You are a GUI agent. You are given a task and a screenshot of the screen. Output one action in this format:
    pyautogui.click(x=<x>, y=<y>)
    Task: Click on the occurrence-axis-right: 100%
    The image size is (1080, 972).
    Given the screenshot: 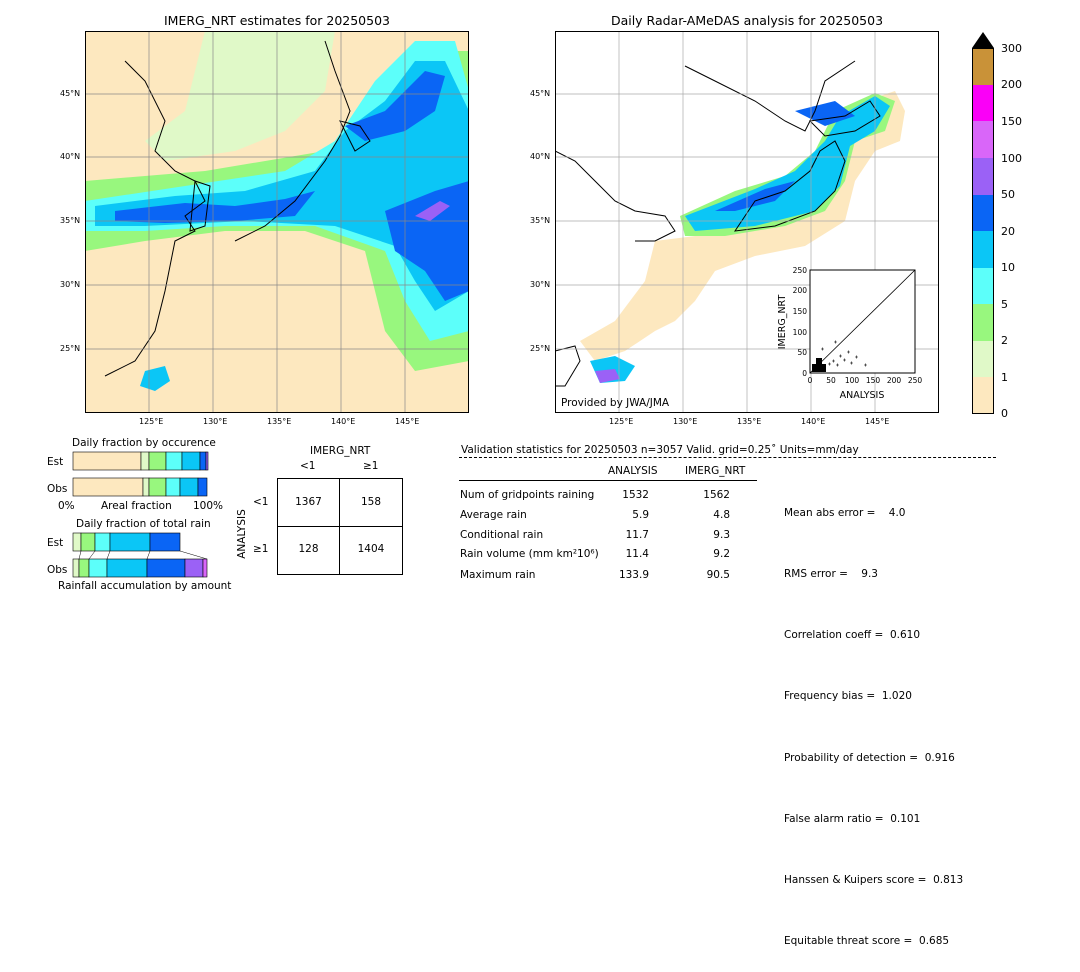 What is the action you would take?
    pyautogui.click(x=208, y=506)
    